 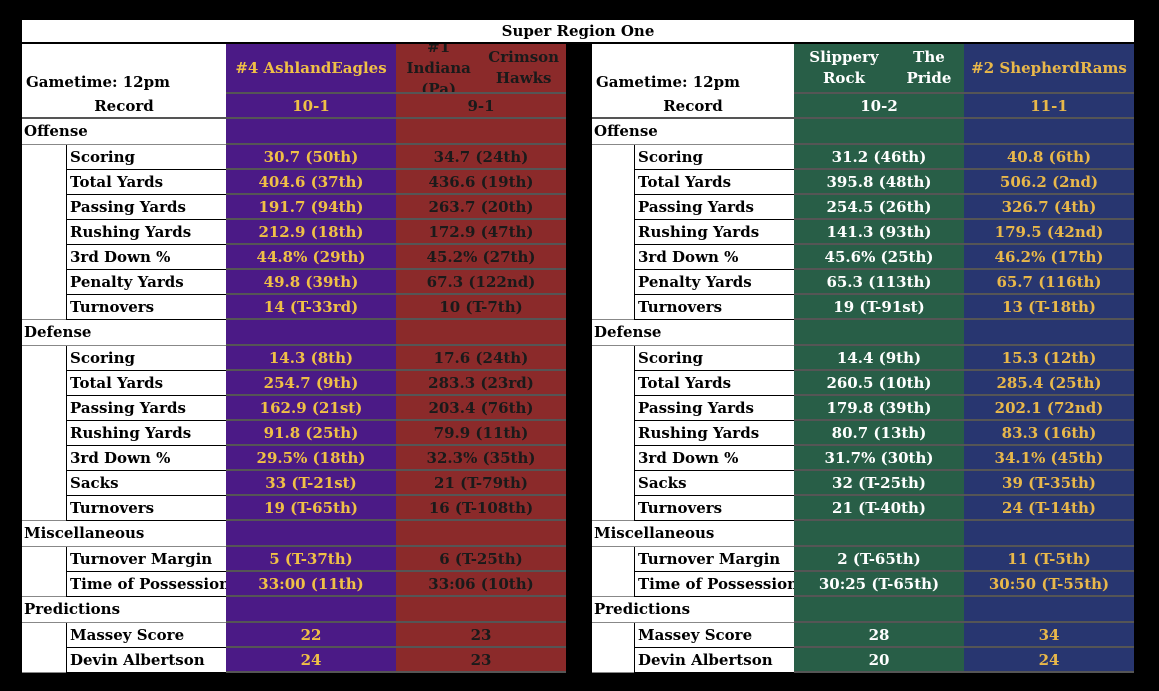 I want to click on record-label: Record, so click(x=693, y=106).